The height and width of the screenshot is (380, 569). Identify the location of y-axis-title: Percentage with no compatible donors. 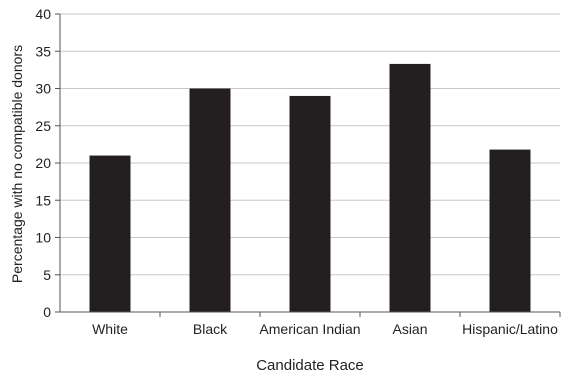
(17, 164).